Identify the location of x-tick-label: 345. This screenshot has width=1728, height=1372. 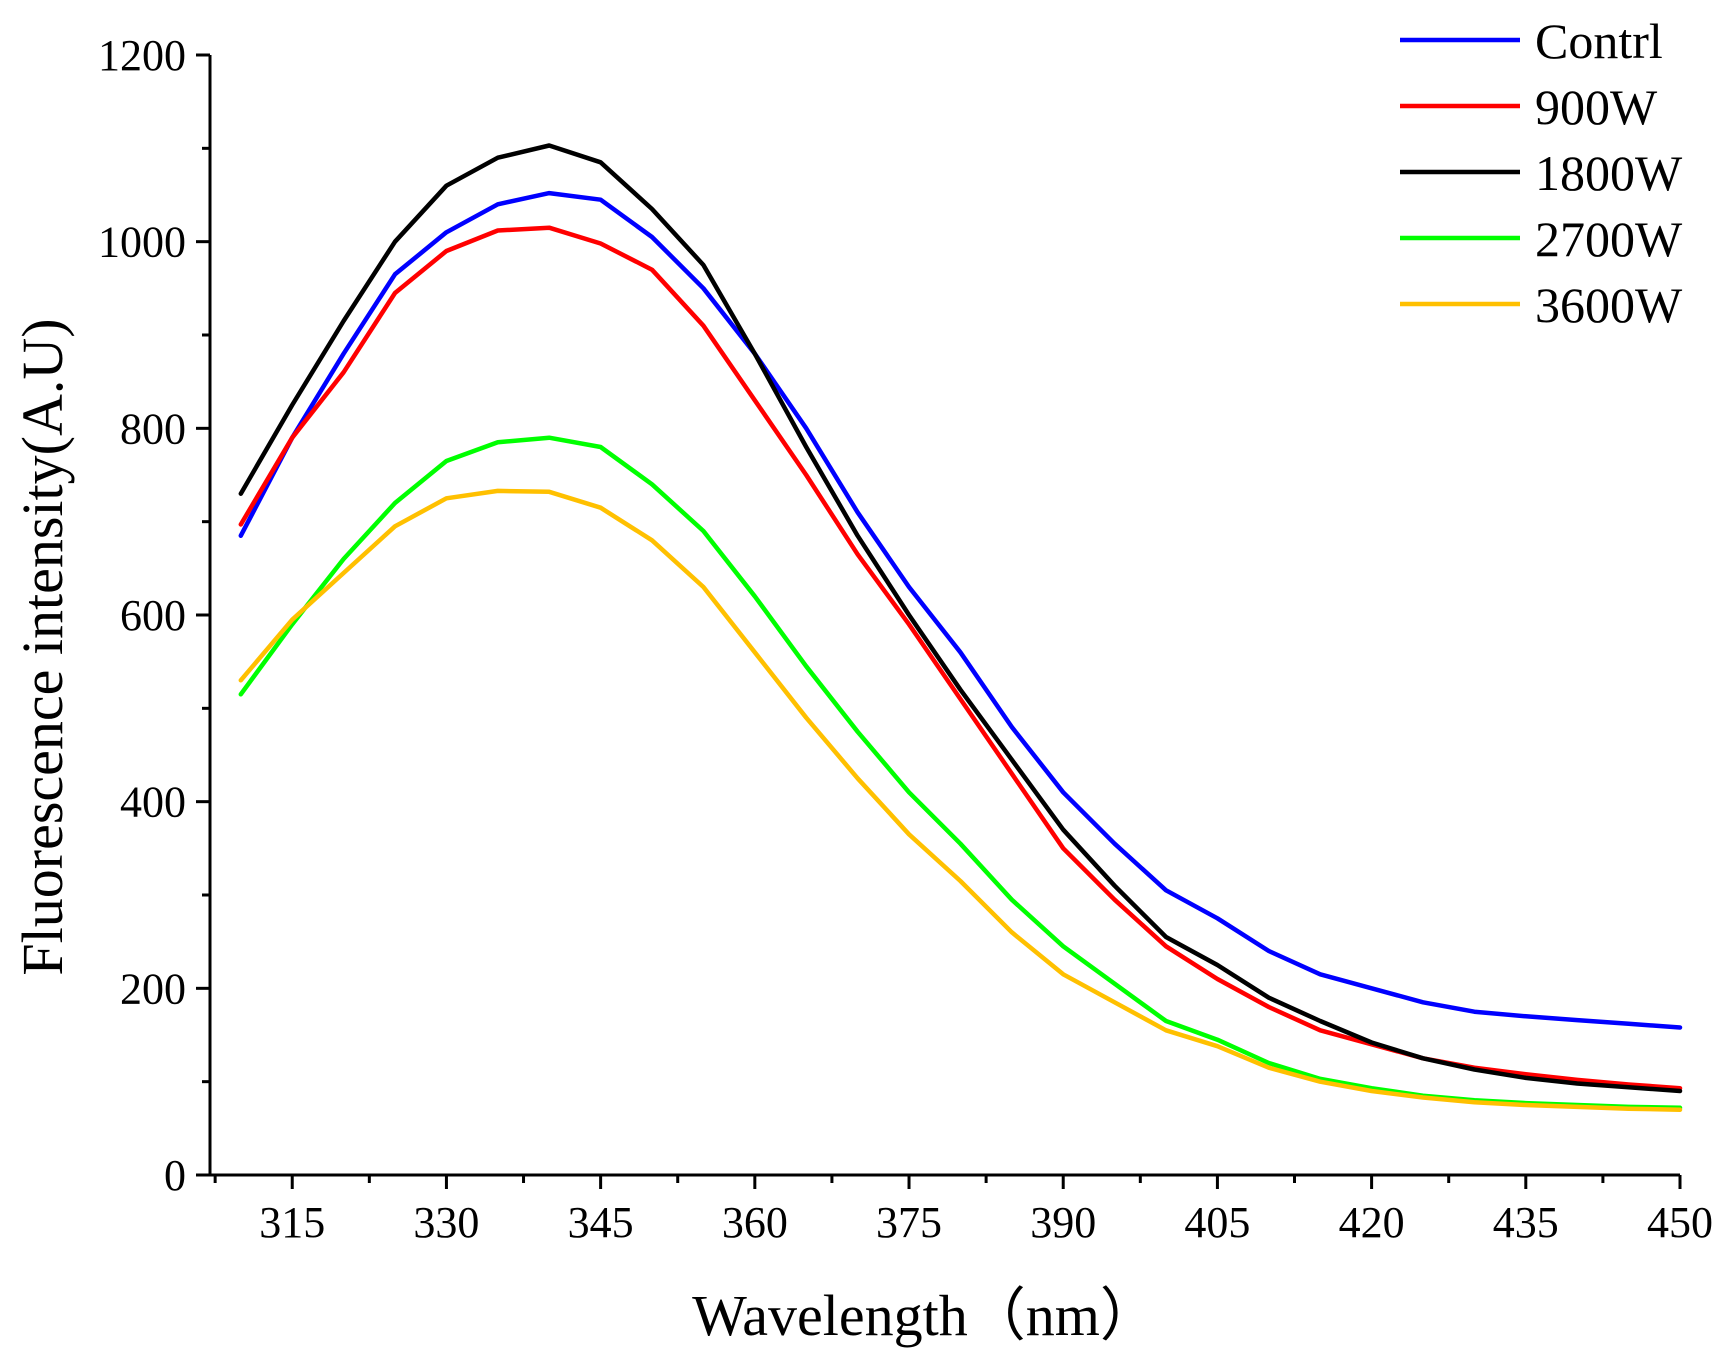
(601, 1222).